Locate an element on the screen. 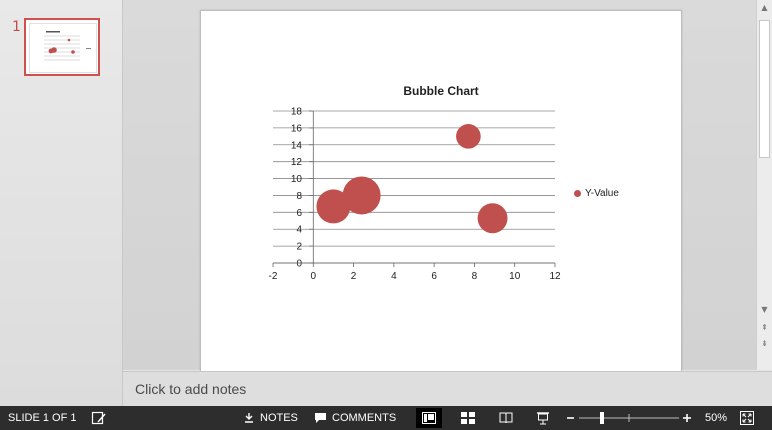  x-tick-label: 10 is located at coordinates (515, 276).